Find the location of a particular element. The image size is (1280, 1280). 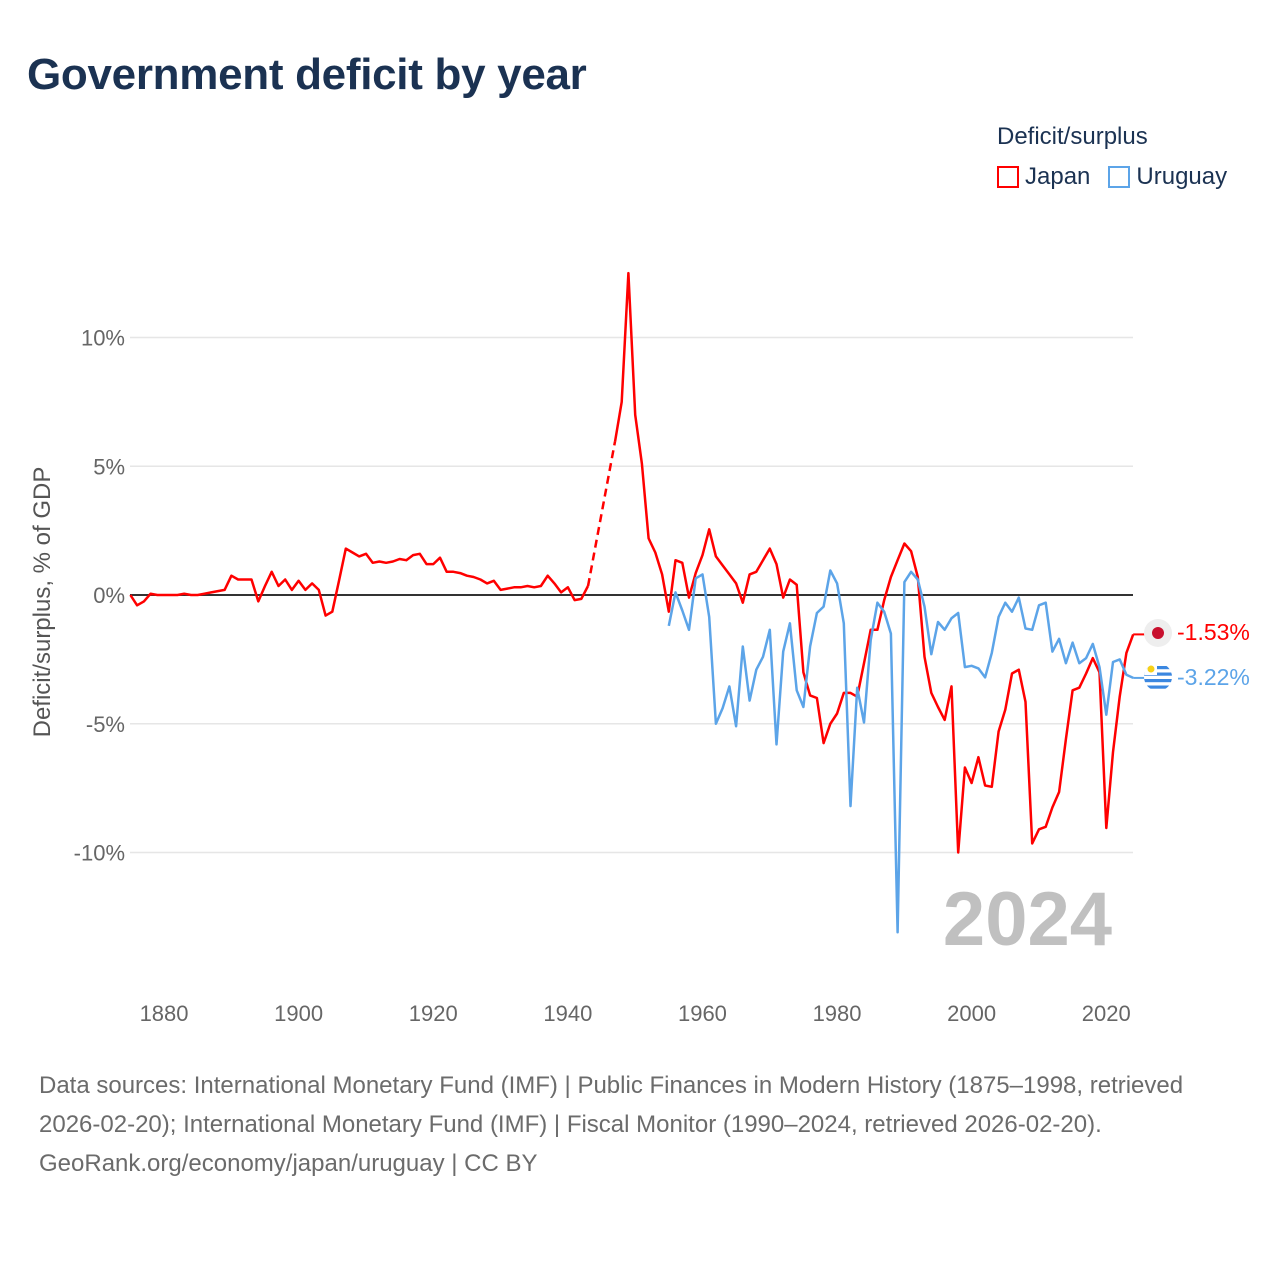

japan-flag-icon is located at coordinates (1158, 633).